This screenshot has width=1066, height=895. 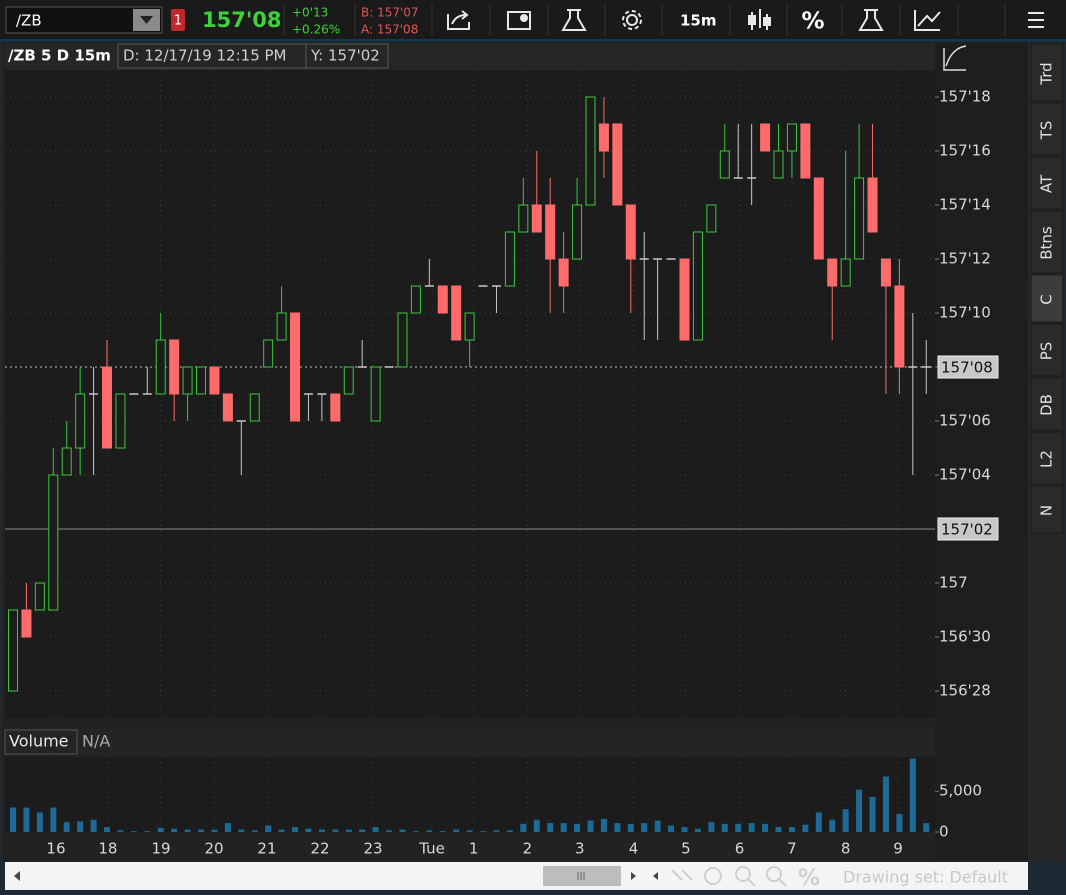 I want to click on alert-count: 1, so click(x=178, y=21).